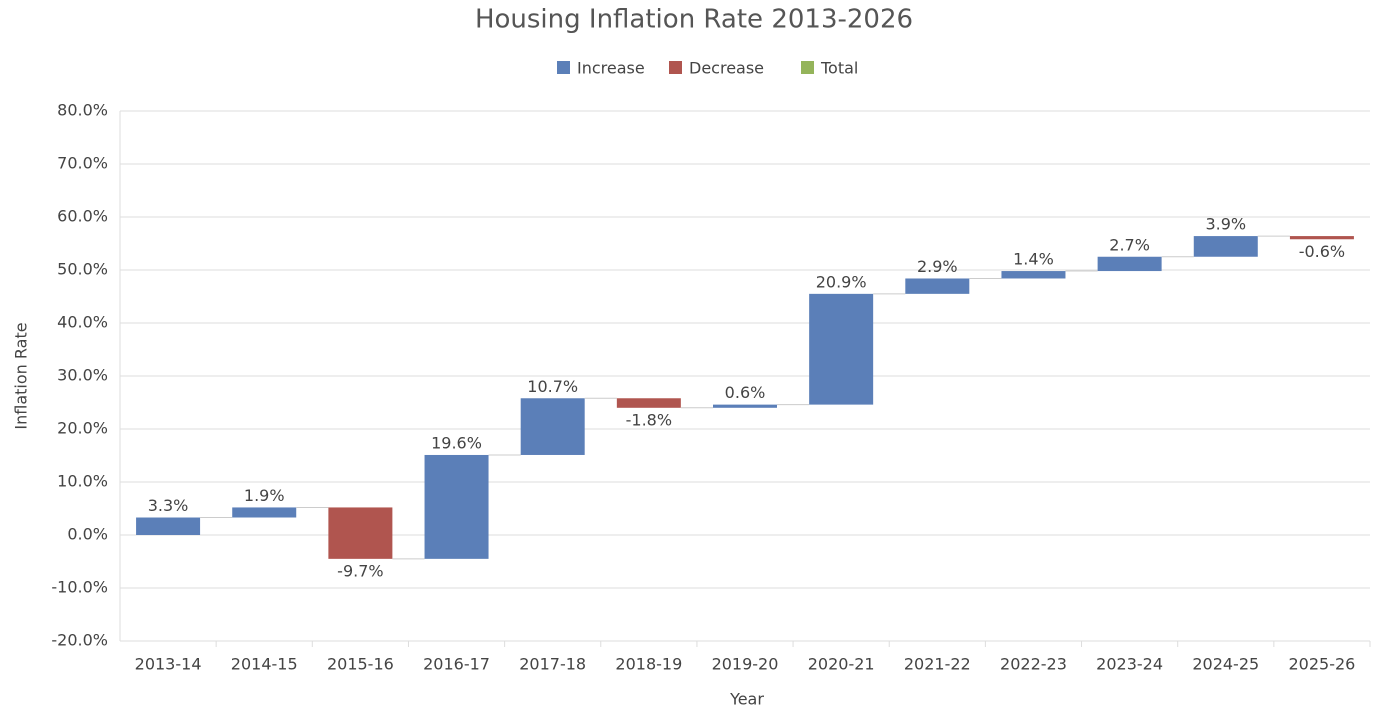 This screenshot has width=1374, height=712. I want to click on value-label: 2.7%, so click(1129, 244).